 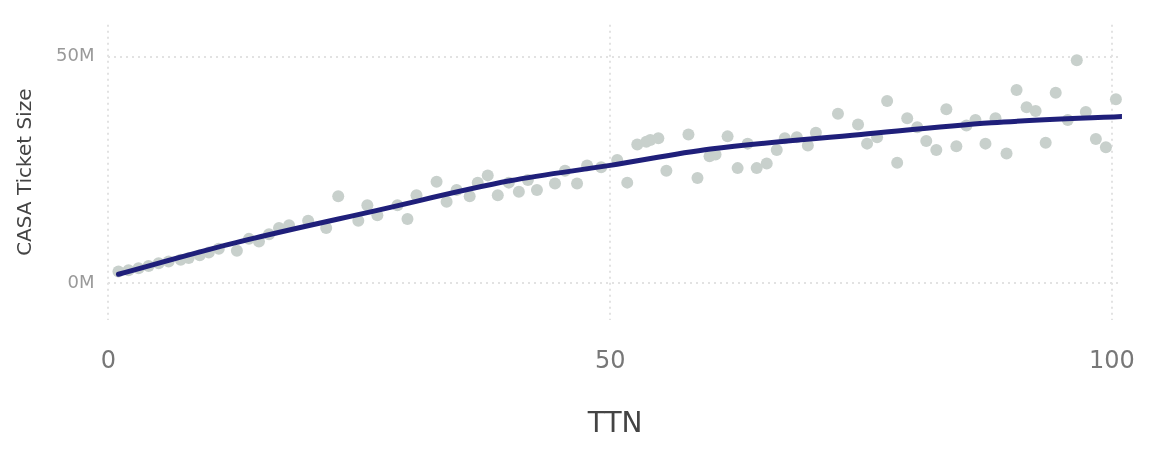 What do you see at coordinates (610, 360) in the screenshot?
I see `x-tick-label: 50` at bounding box center [610, 360].